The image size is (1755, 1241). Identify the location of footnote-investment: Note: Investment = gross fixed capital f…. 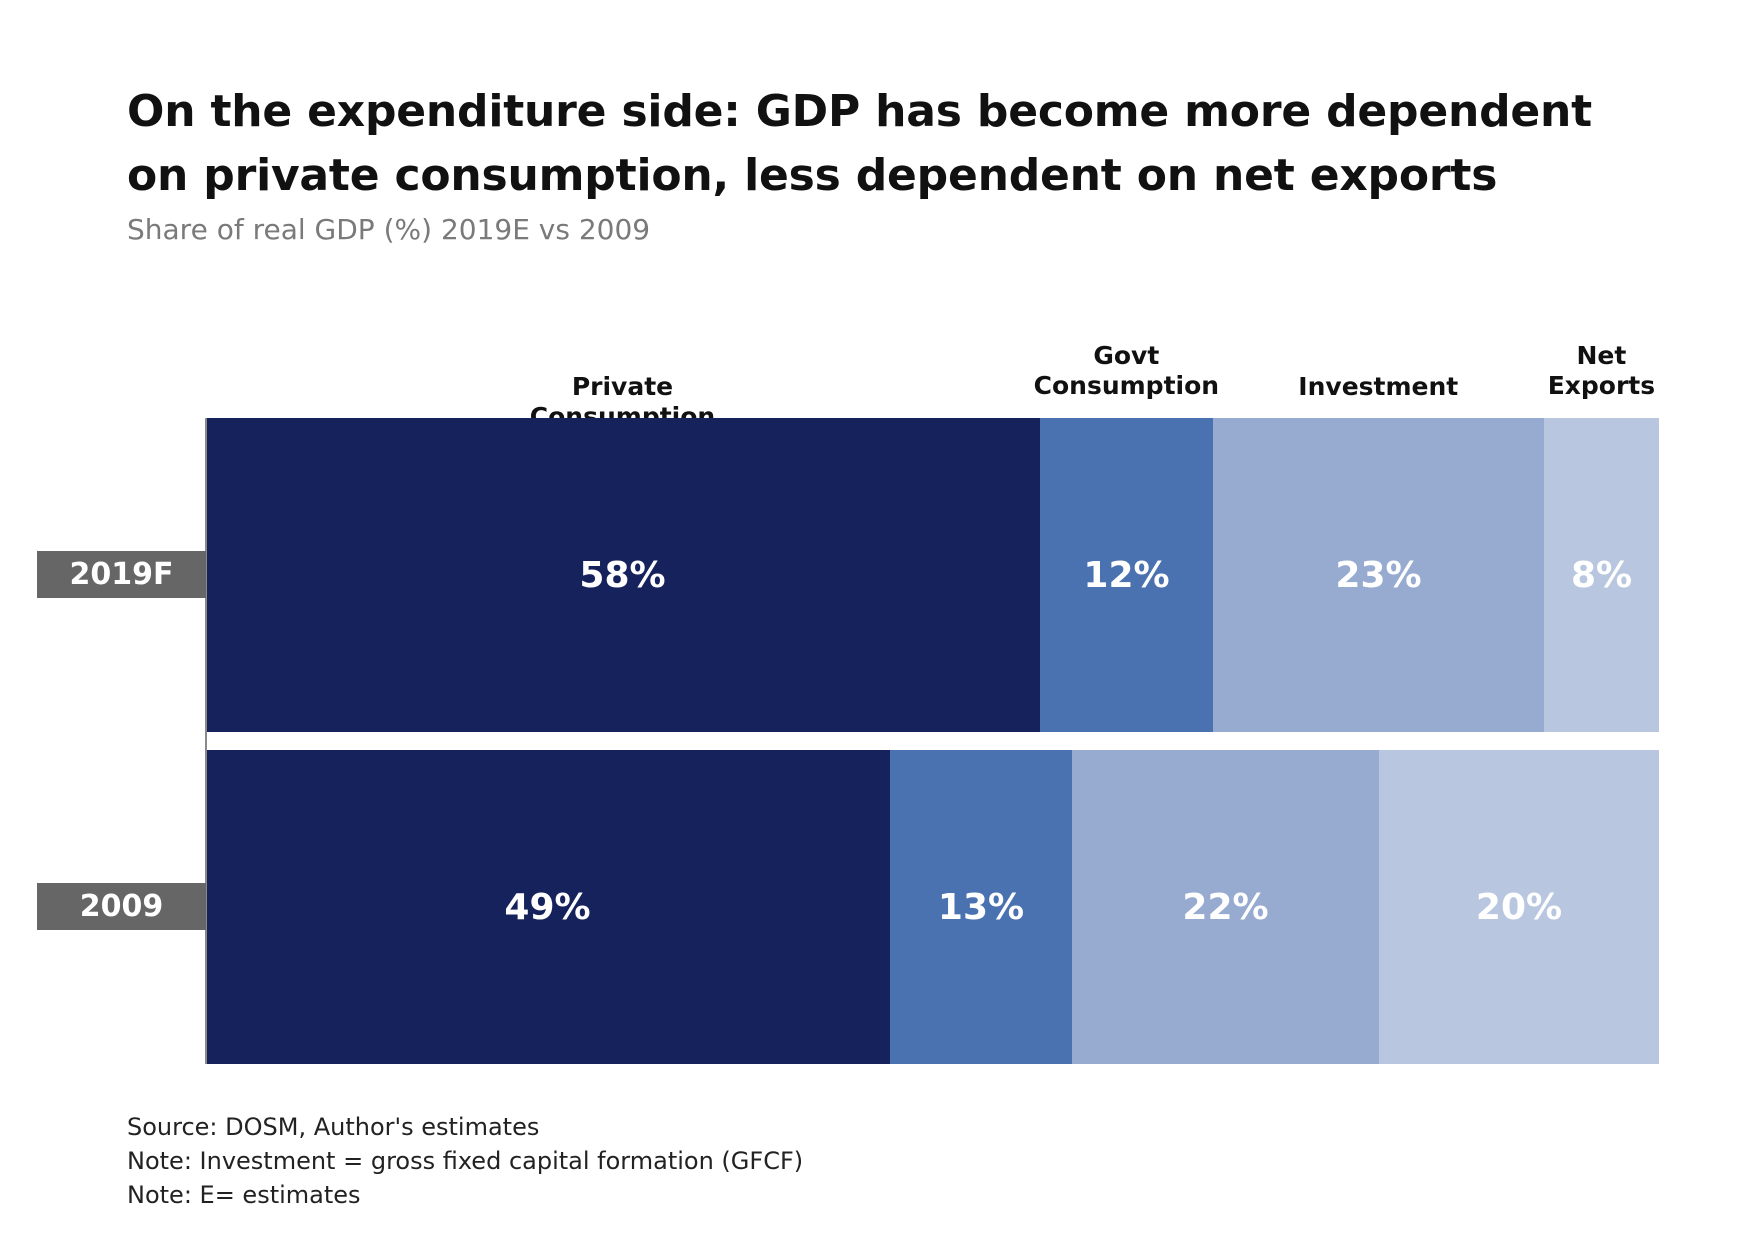
(465, 1161).